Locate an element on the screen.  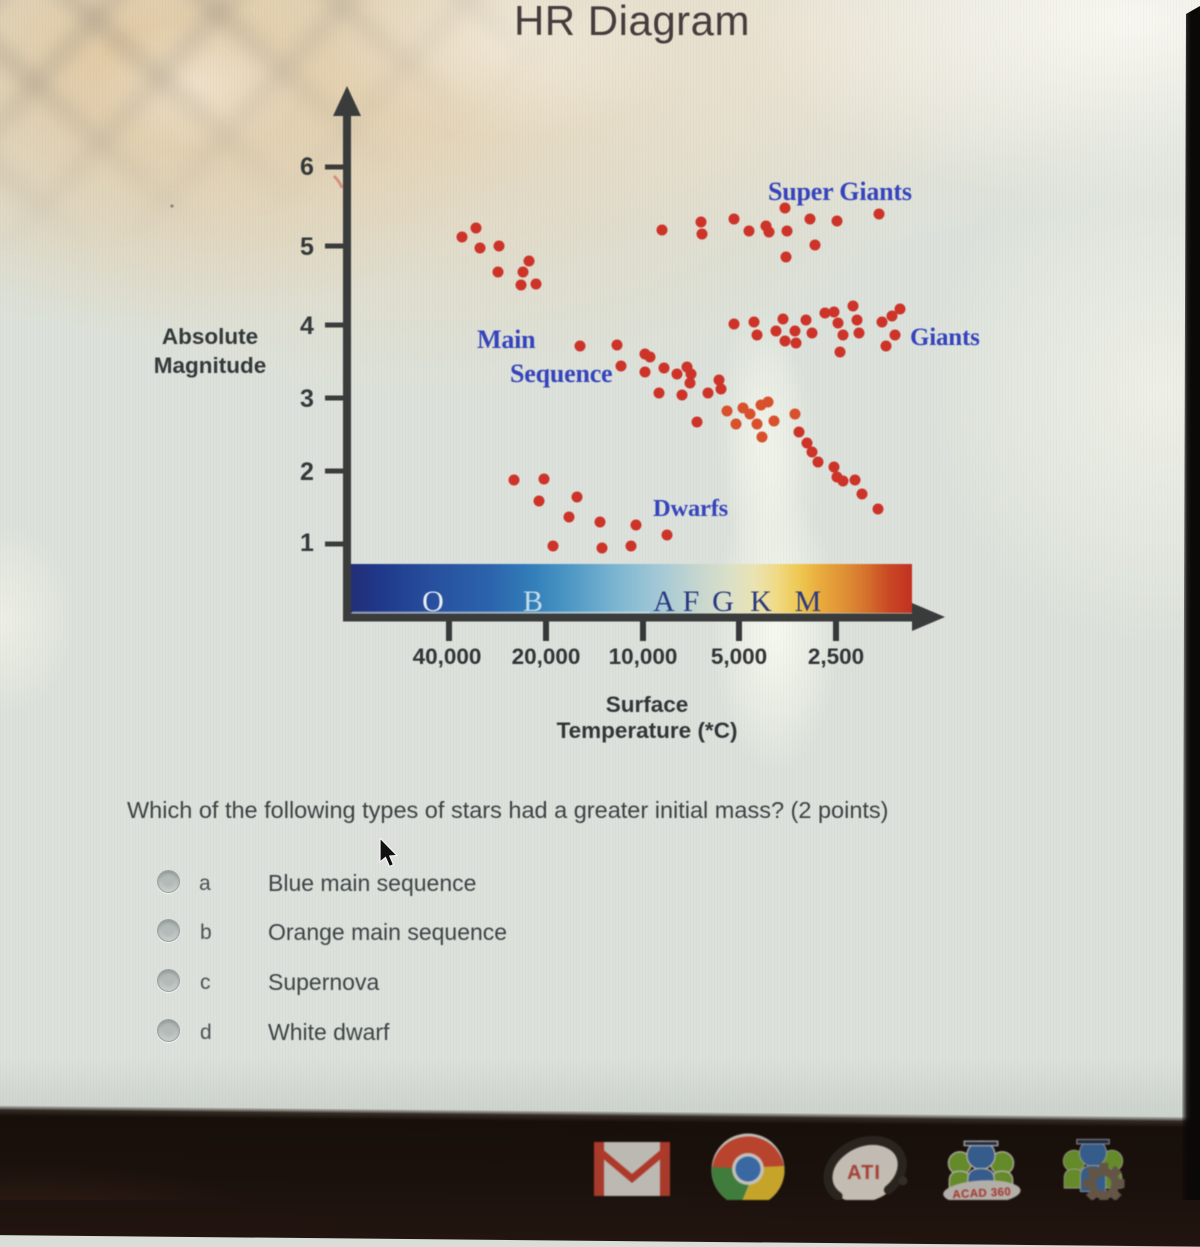
svg-text: ACAD 360 is located at coordinates (981, 1193).